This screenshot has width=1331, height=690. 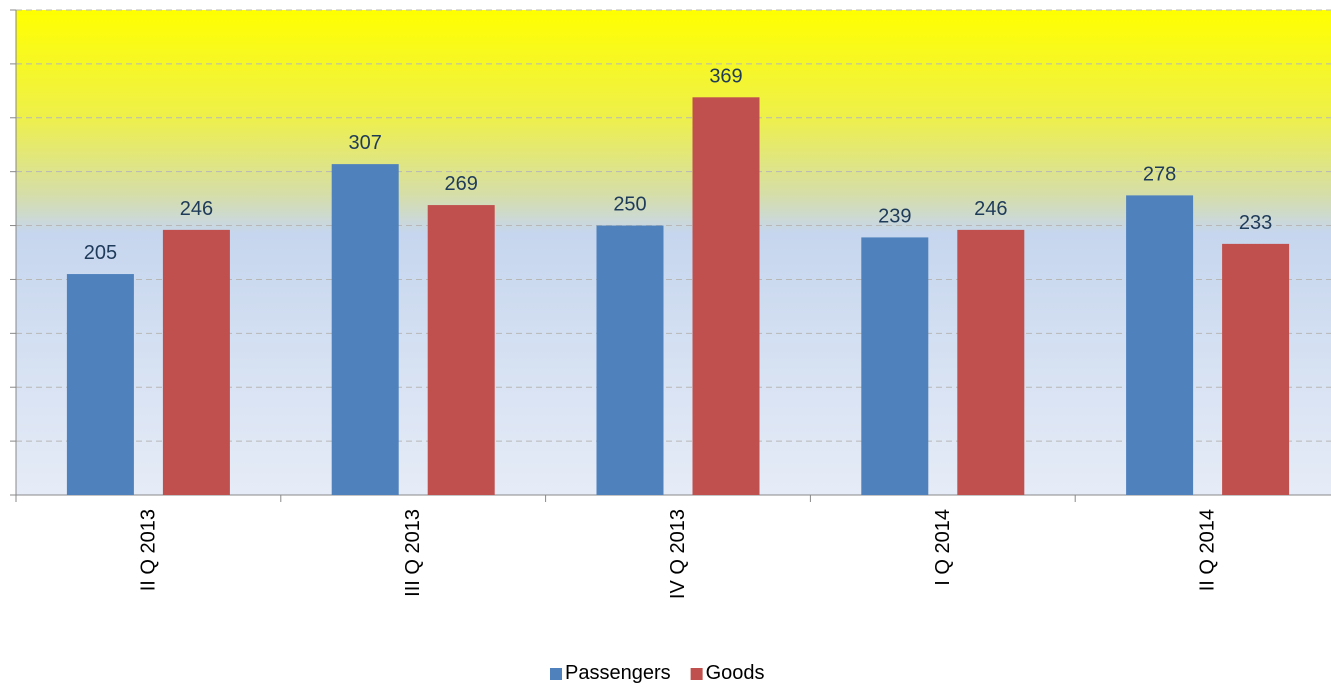 What do you see at coordinates (629, 205) in the screenshot?
I see `data-label: 250` at bounding box center [629, 205].